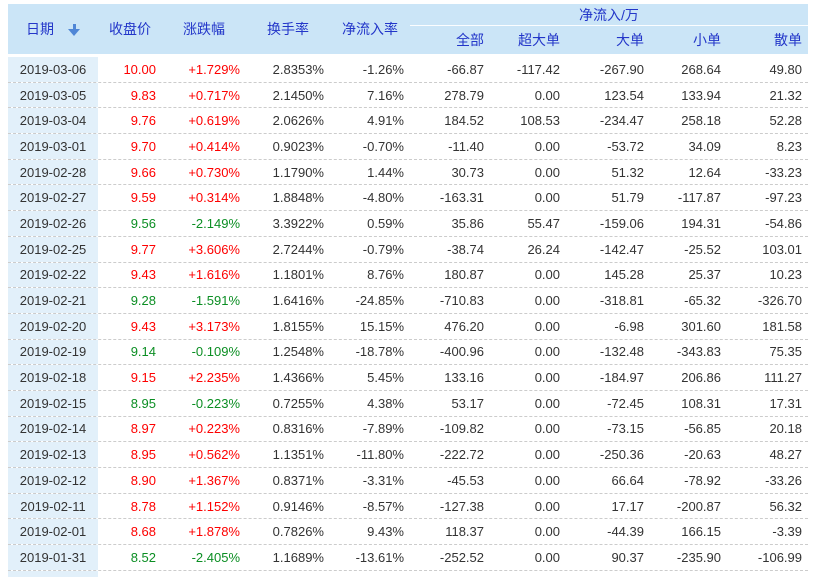 The width and height of the screenshot is (814, 577). Describe the element at coordinates (214, 378) in the screenshot. I see `cell-change-percent: +2.235%` at that location.